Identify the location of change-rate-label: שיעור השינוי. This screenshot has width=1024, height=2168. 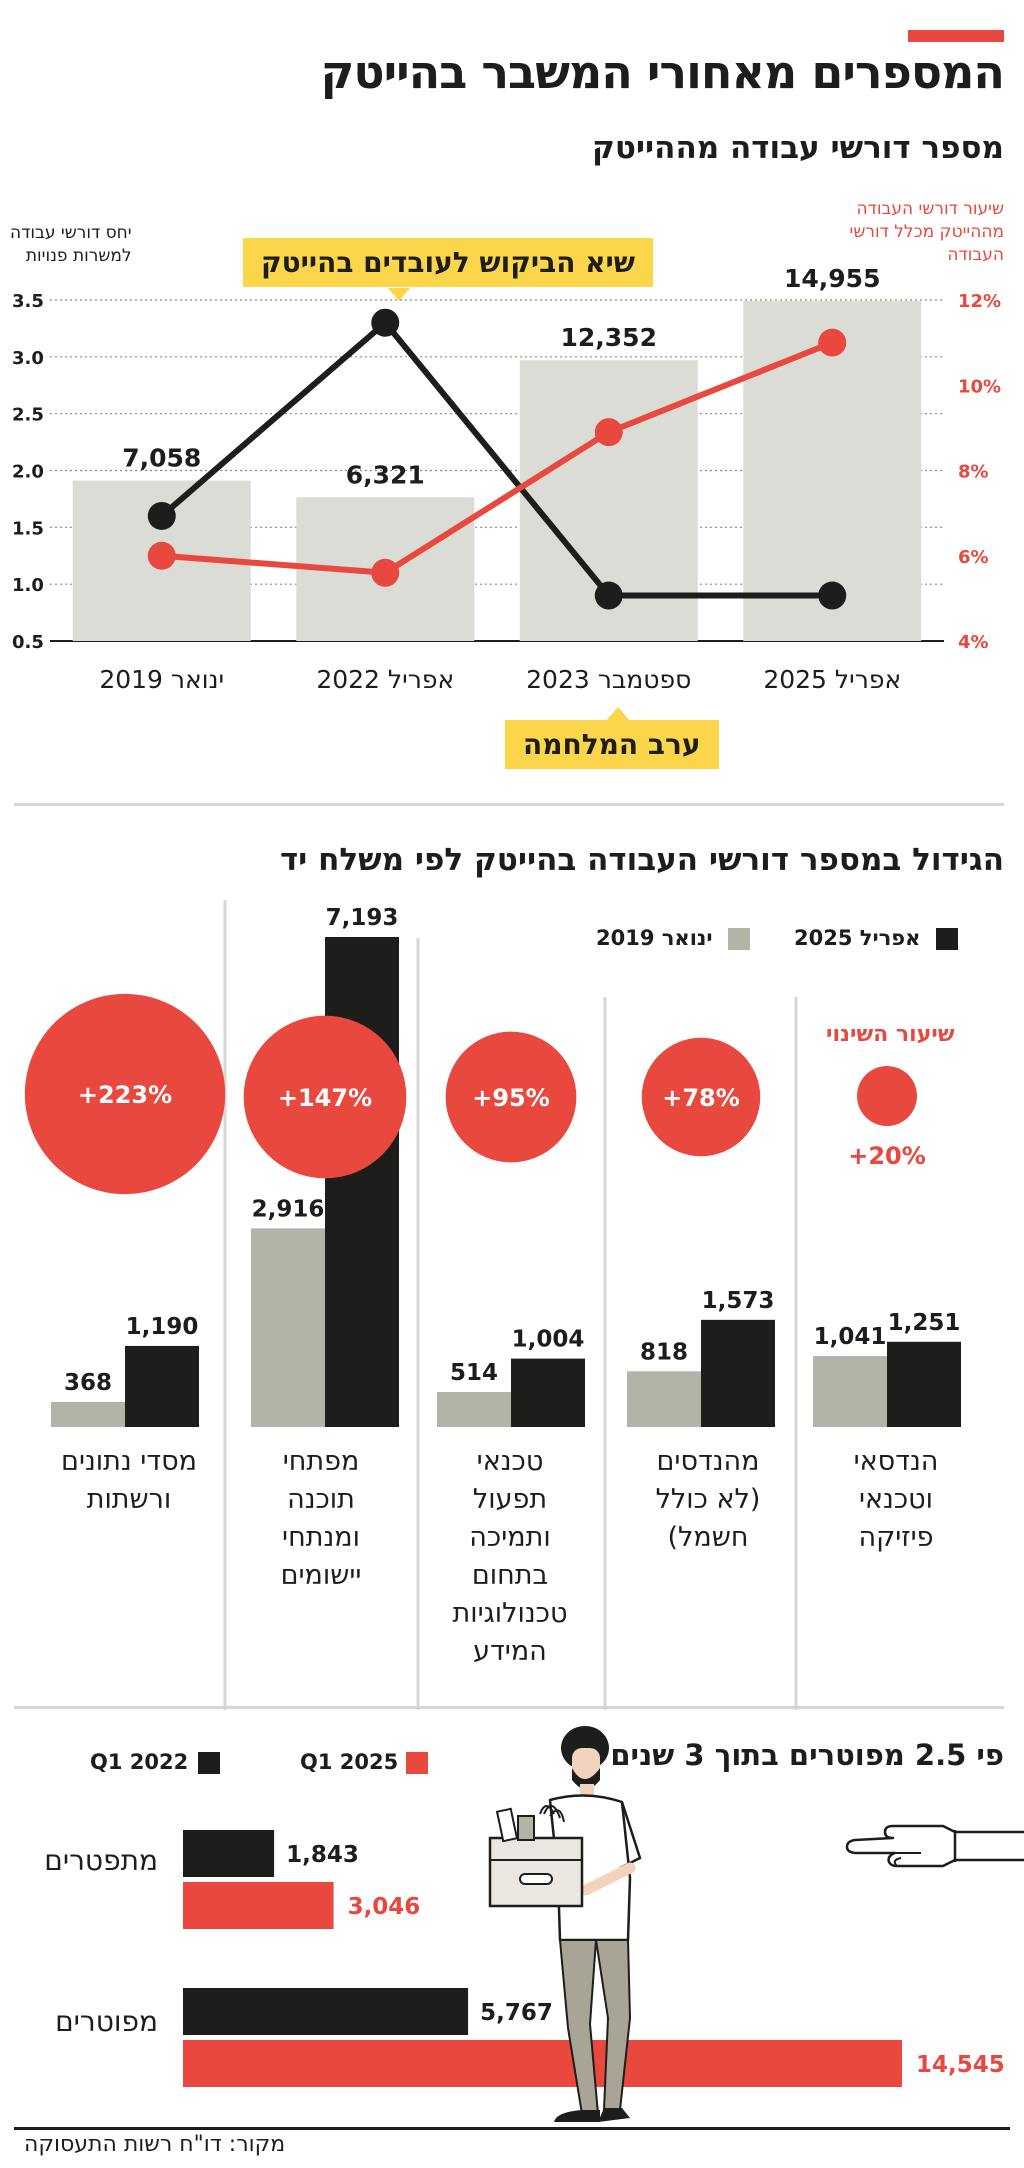
(890, 1034).